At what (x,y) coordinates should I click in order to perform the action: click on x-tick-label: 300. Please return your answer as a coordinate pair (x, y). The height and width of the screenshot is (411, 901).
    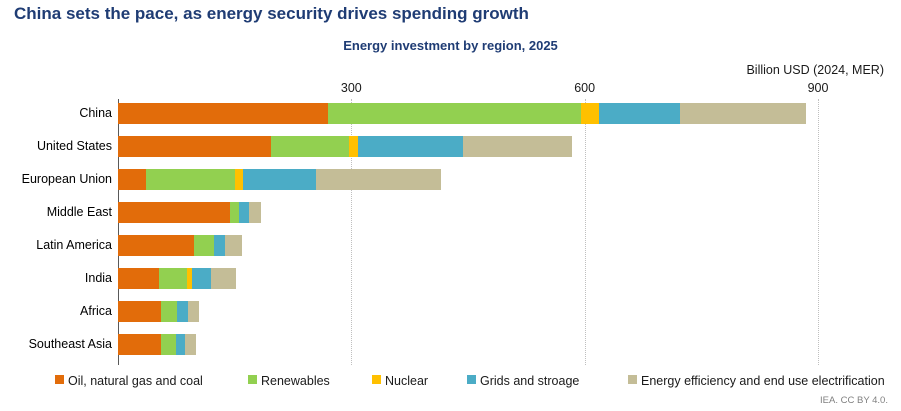
    Looking at the image, I should click on (351, 88).